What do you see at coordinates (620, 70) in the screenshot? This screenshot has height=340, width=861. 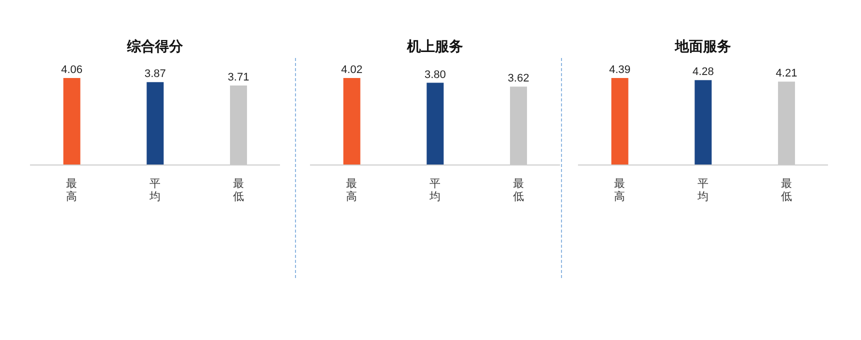 I see `data-label: 4.39` at bounding box center [620, 70].